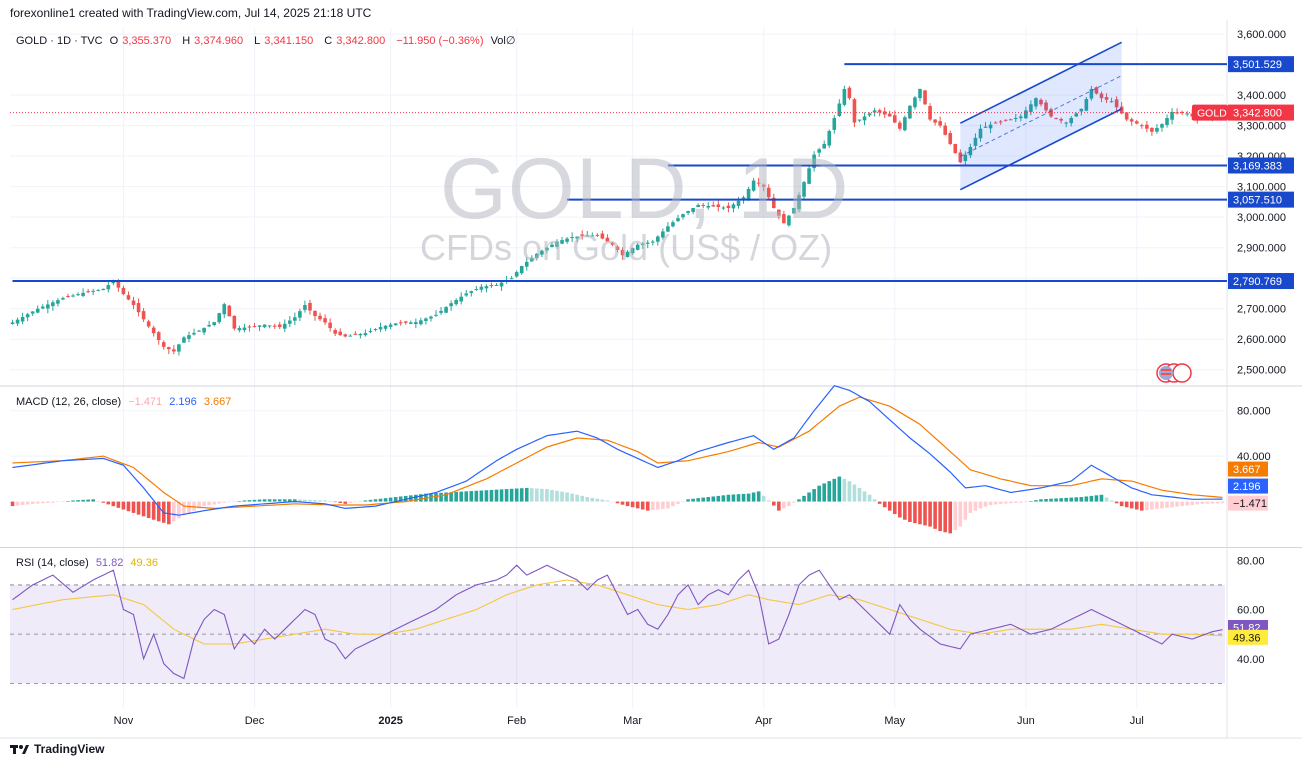  What do you see at coordinates (89, 563) in the screenshot?
I see `rsi-legend: RSI (14, close) 51.82 49.36` at bounding box center [89, 563].